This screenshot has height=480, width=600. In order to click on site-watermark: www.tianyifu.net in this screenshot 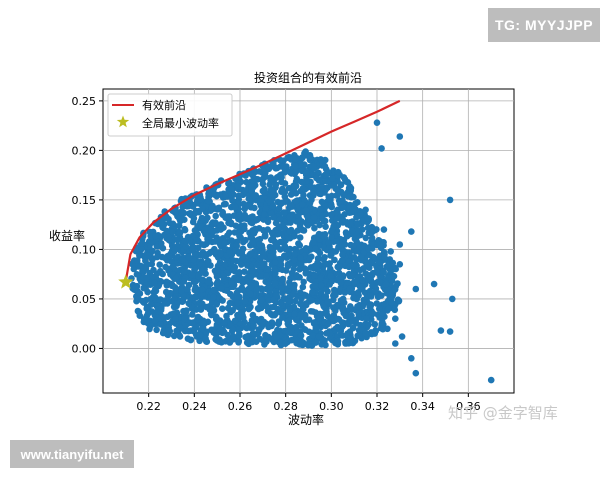, I will do `click(72, 454)`.